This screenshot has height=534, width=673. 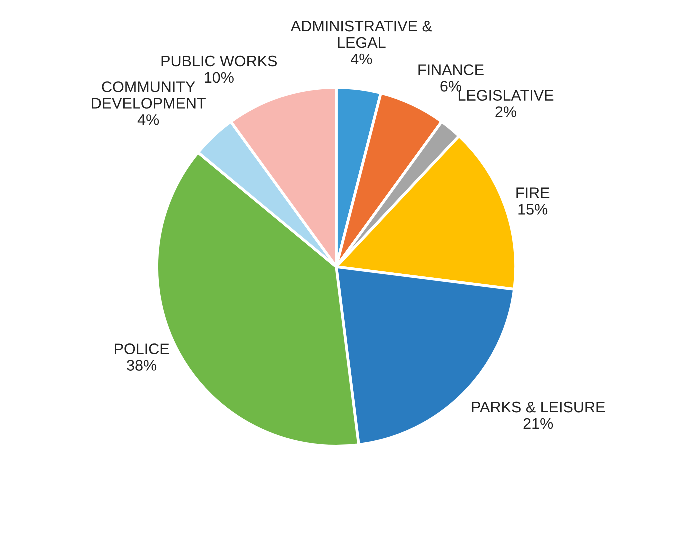 I want to click on slice-label: ADMINISTRATIVE & LEGAL, so click(x=361, y=34).